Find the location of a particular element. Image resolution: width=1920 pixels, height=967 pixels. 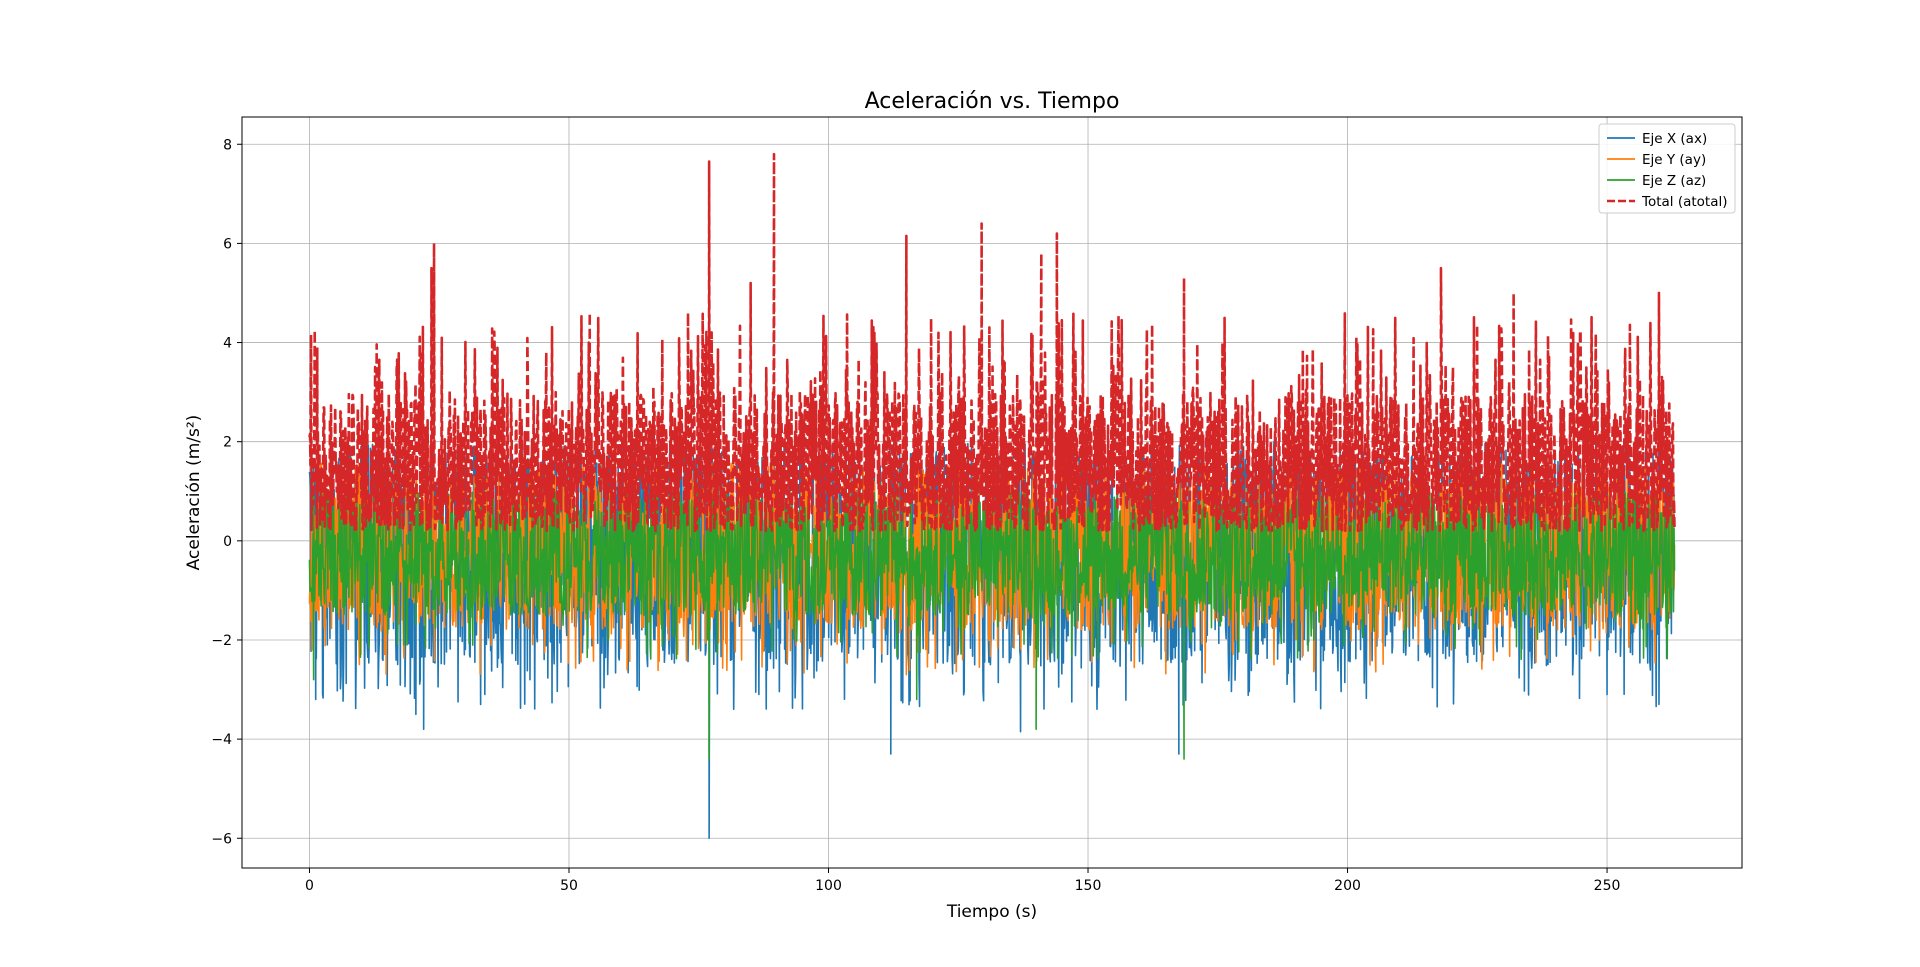

x-tick-label: 0 is located at coordinates (309, 886).